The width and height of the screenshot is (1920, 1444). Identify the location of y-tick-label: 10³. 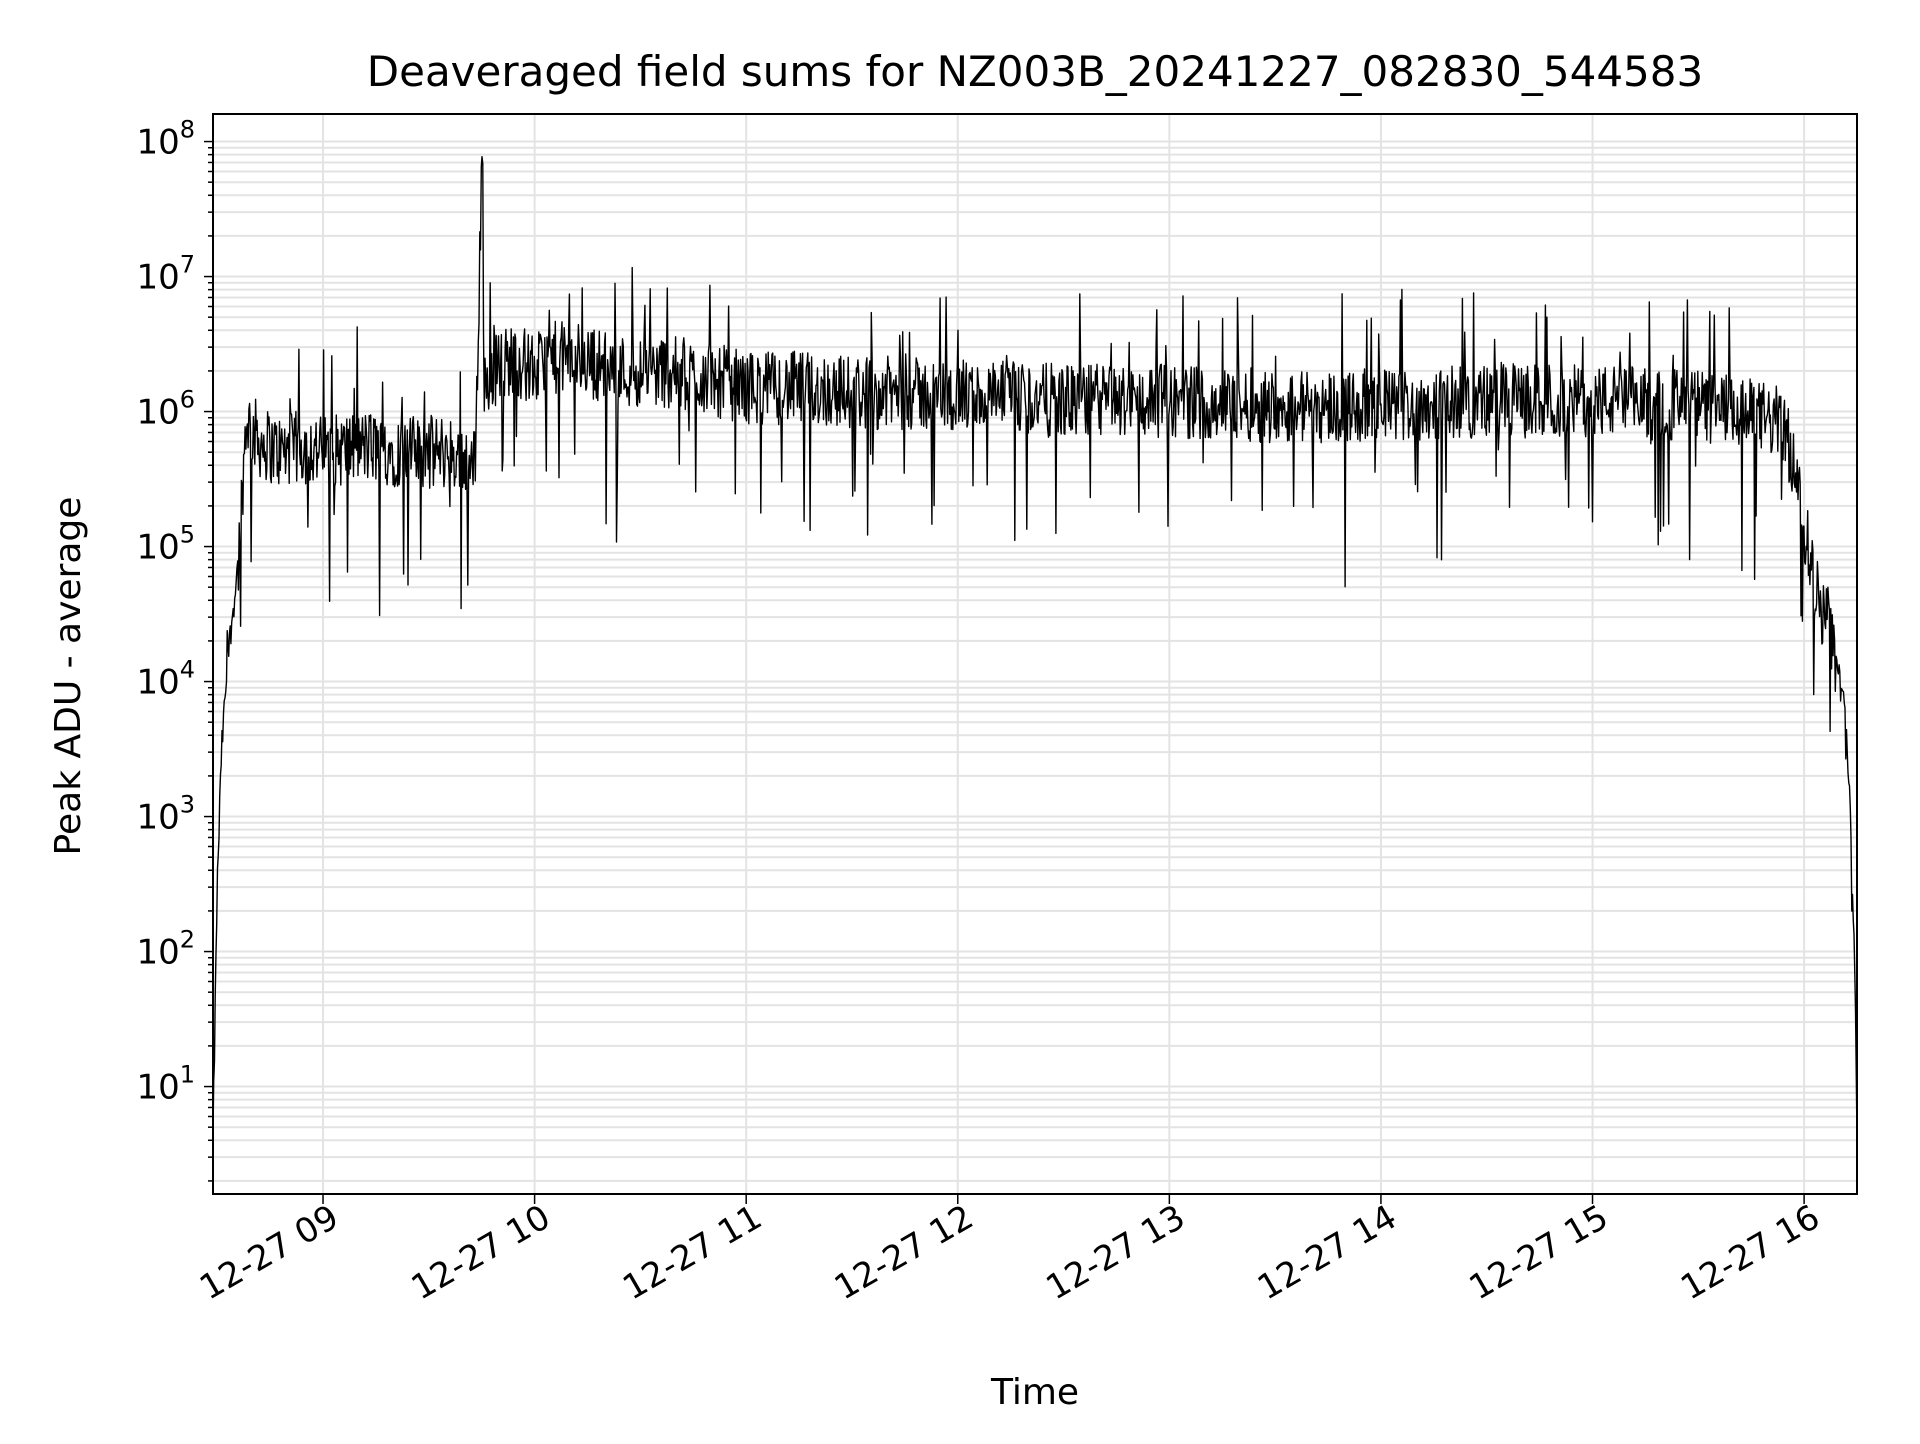
(165, 814).